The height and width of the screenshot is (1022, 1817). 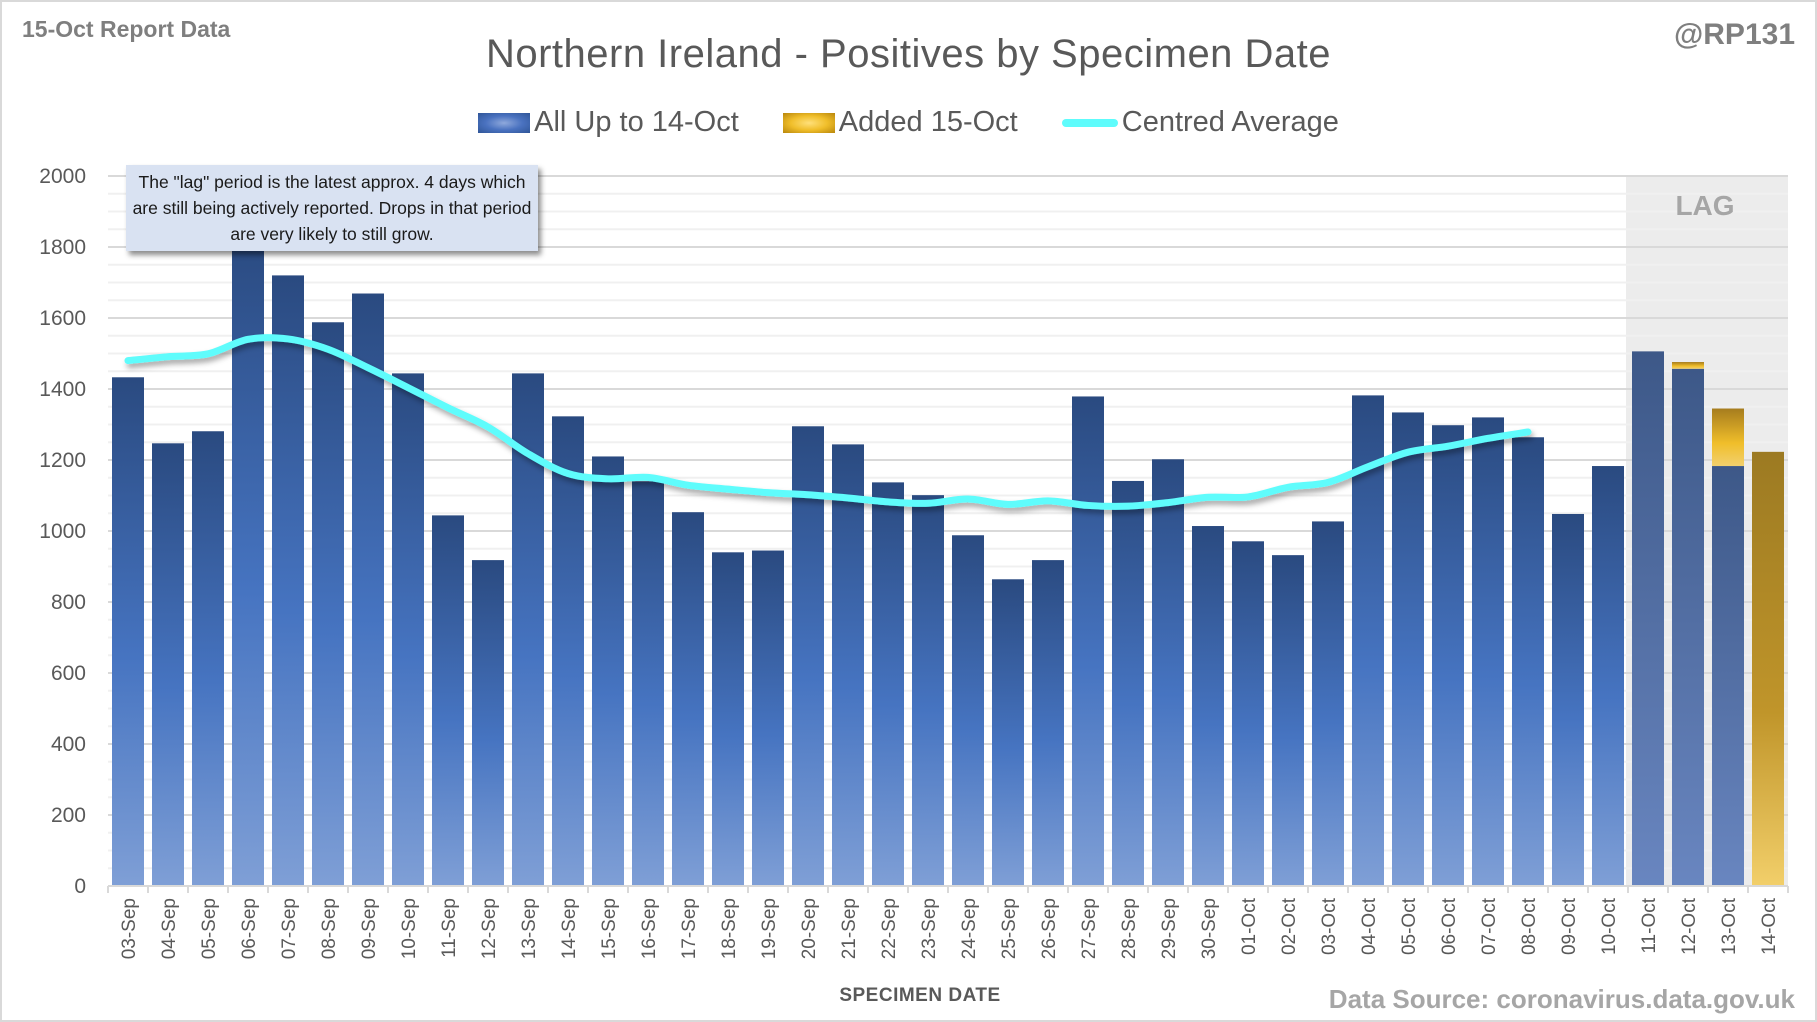 I want to click on x-tick-label: 11-Oct, so click(x=1649, y=925).